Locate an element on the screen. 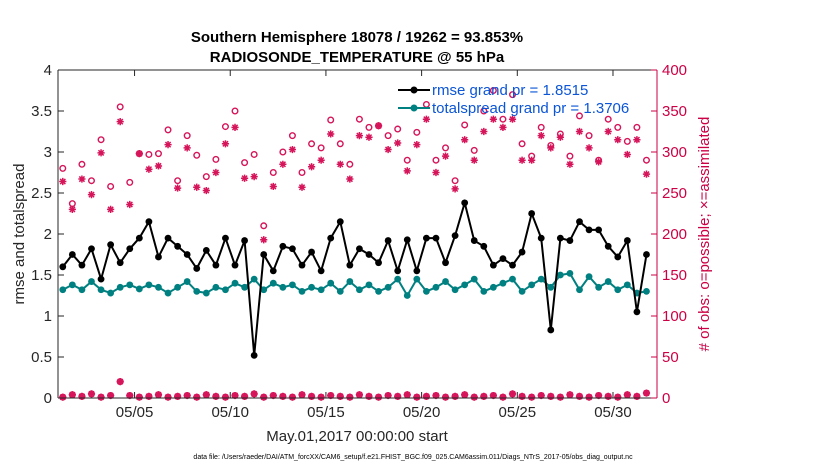  y-tick-right-label: 50 is located at coordinates (670, 357).